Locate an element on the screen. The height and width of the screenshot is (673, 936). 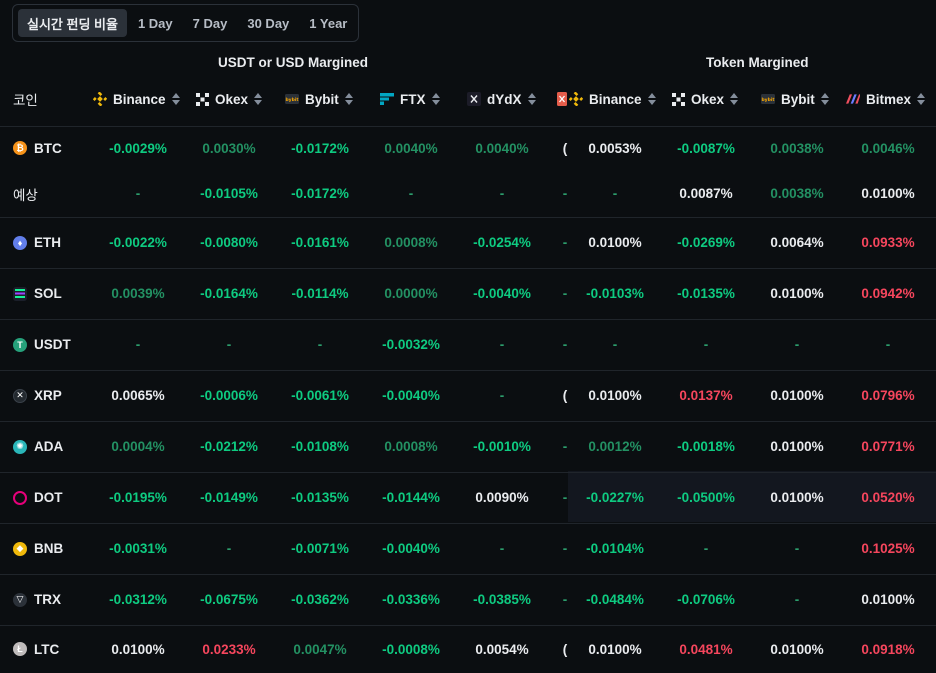
rate-cell: -0.0029% is located at coordinates (138, 148).